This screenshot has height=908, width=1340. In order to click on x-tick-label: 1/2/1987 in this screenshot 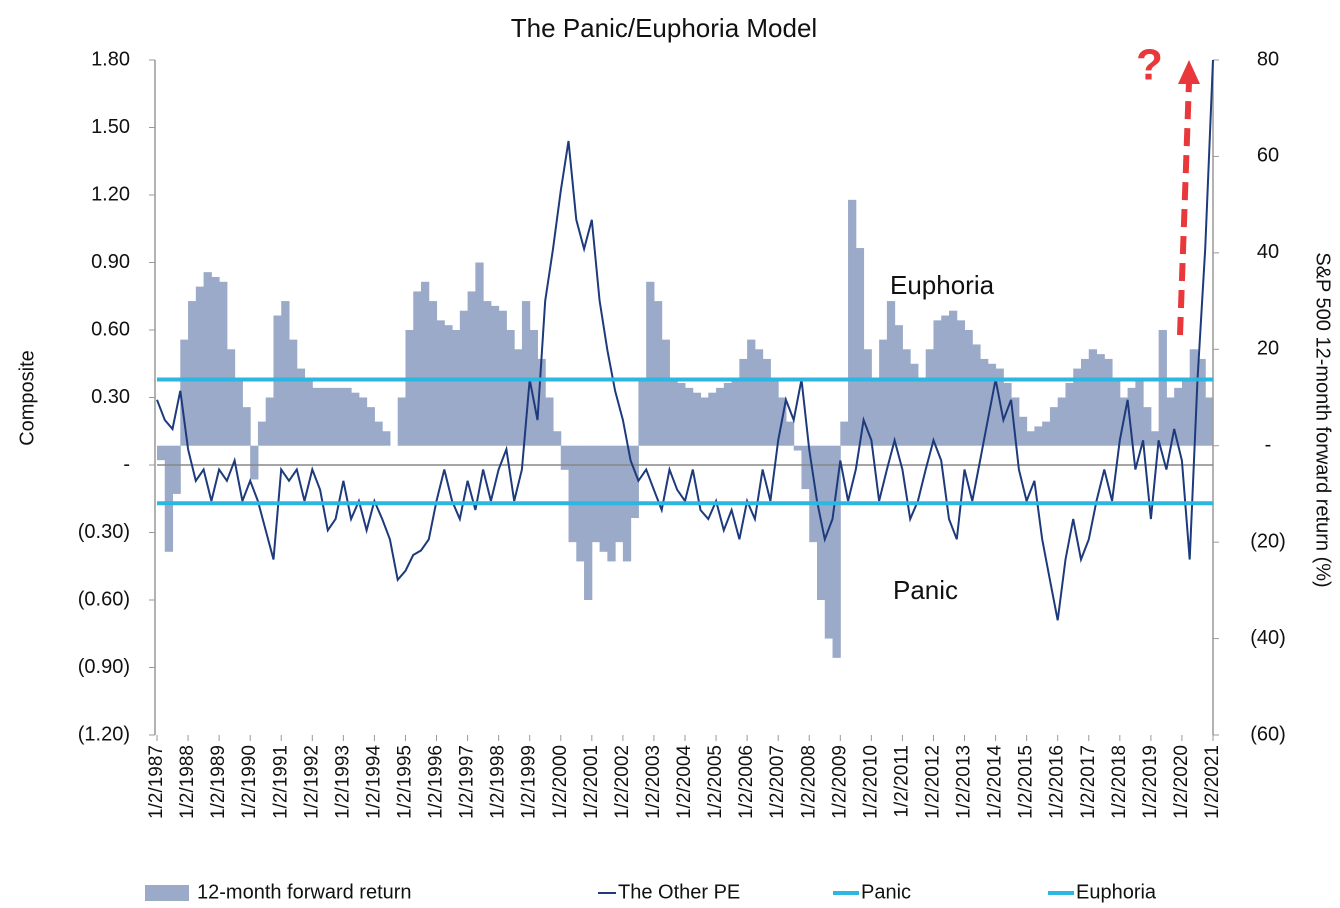, I will do `click(156, 782)`.